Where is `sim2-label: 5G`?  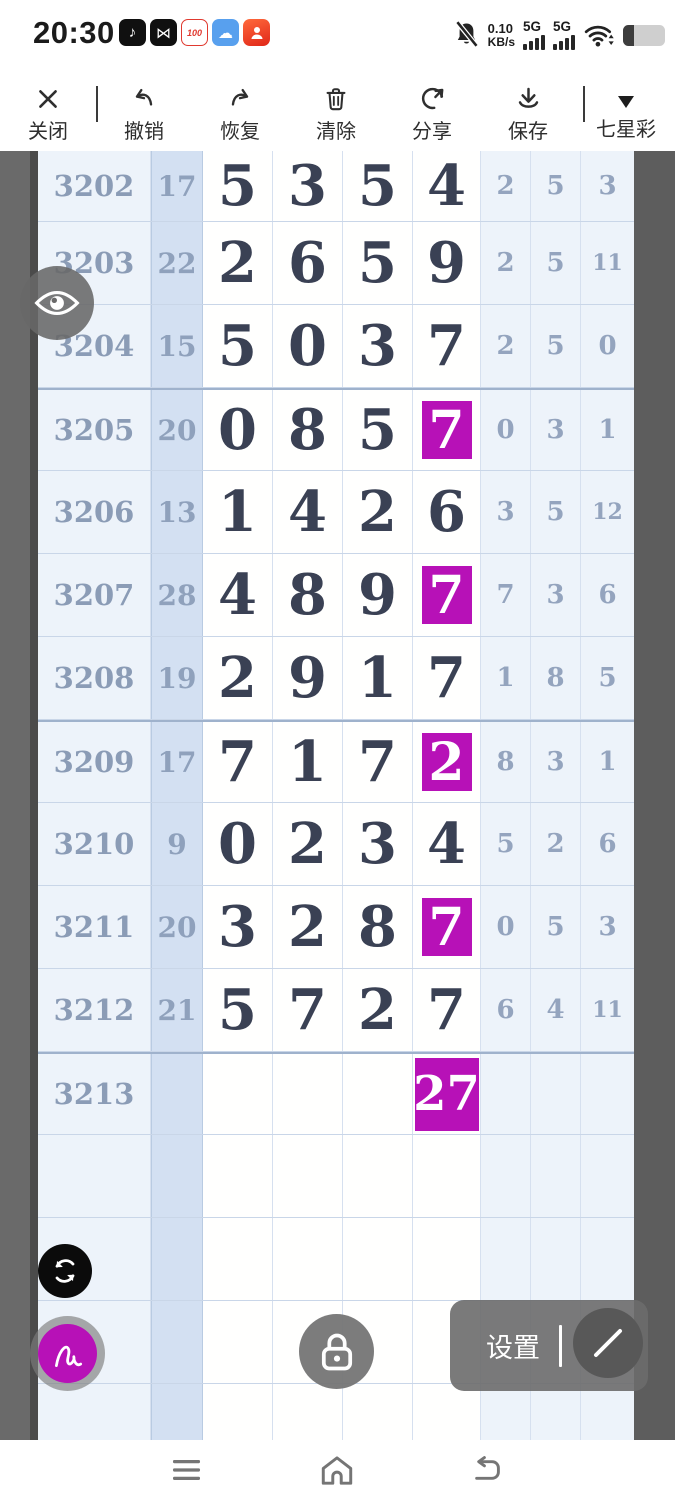
sim2-label: 5G is located at coordinates (562, 26).